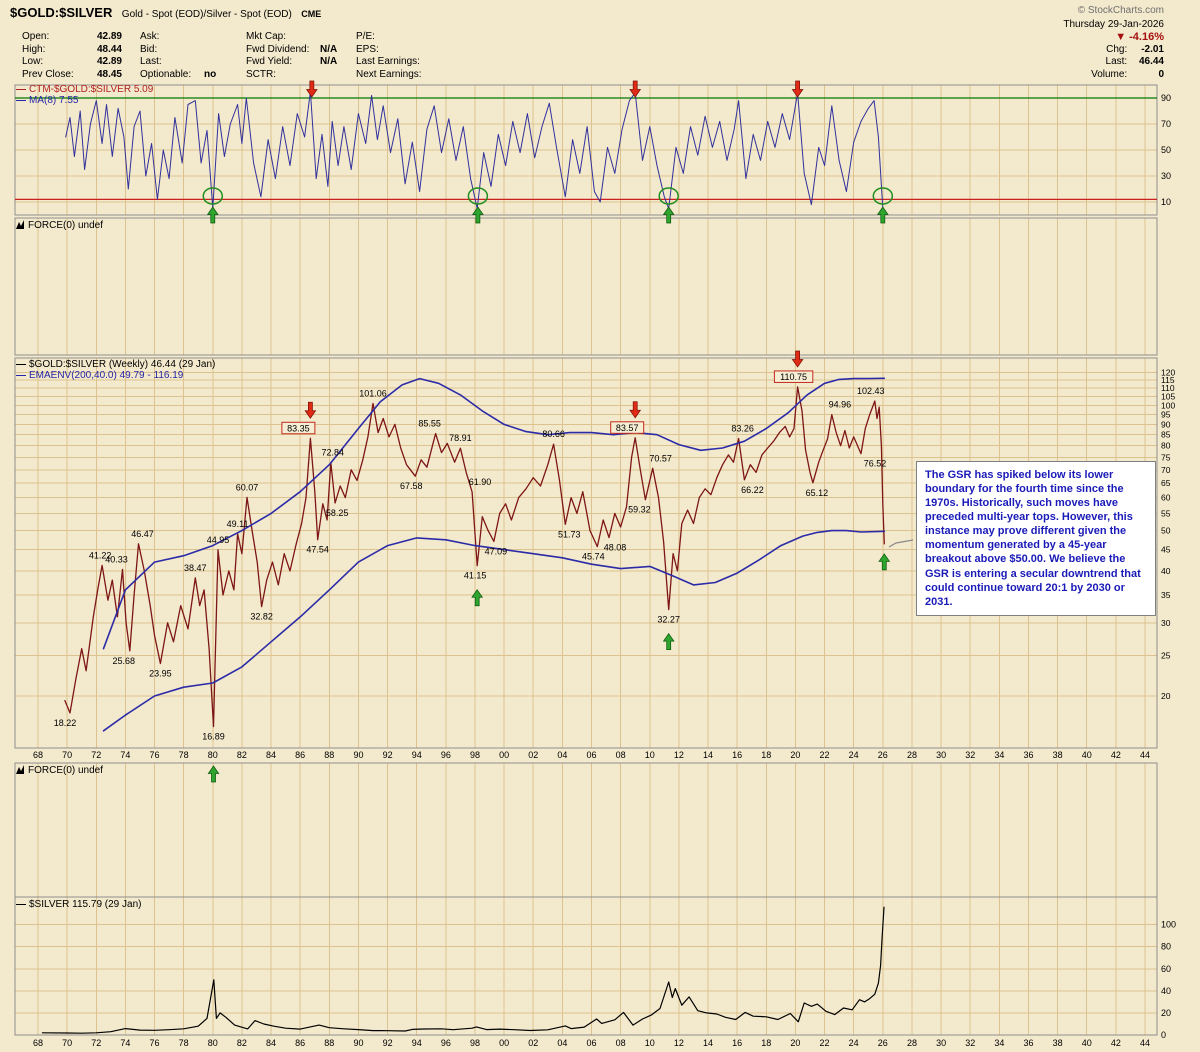 The width and height of the screenshot is (1200, 1052). I want to click on chart-date: Thursday 29-Jan-2026, so click(1113, 24).